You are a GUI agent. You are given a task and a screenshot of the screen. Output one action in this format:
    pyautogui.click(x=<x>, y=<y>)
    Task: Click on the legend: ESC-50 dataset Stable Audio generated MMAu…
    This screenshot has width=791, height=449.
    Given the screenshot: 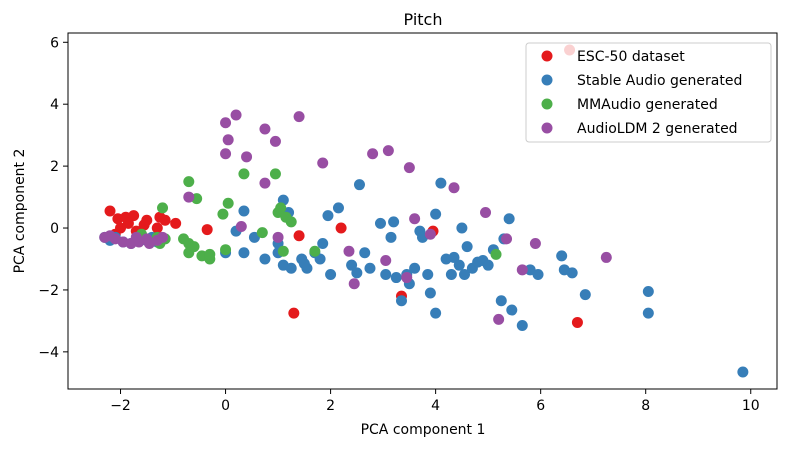 What is the action you would take?
    pyautogui.click(x=648, y=92)
    